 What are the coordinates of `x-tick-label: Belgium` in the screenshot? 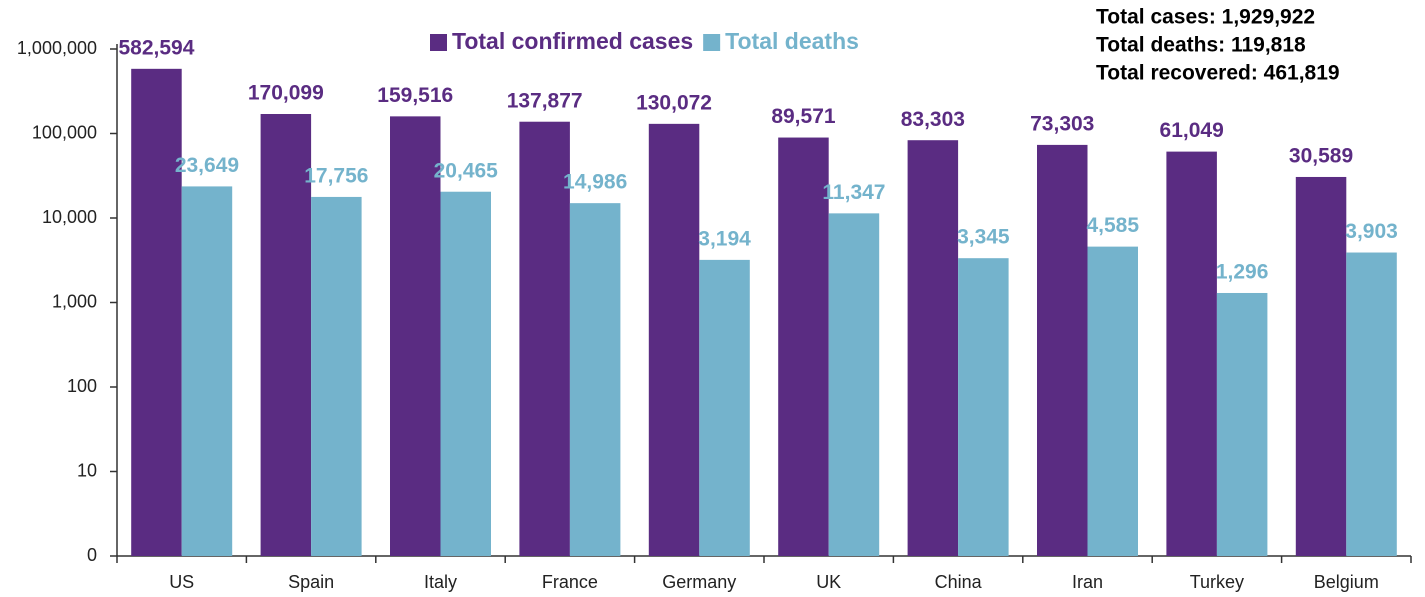 It's located at (1346, 582).